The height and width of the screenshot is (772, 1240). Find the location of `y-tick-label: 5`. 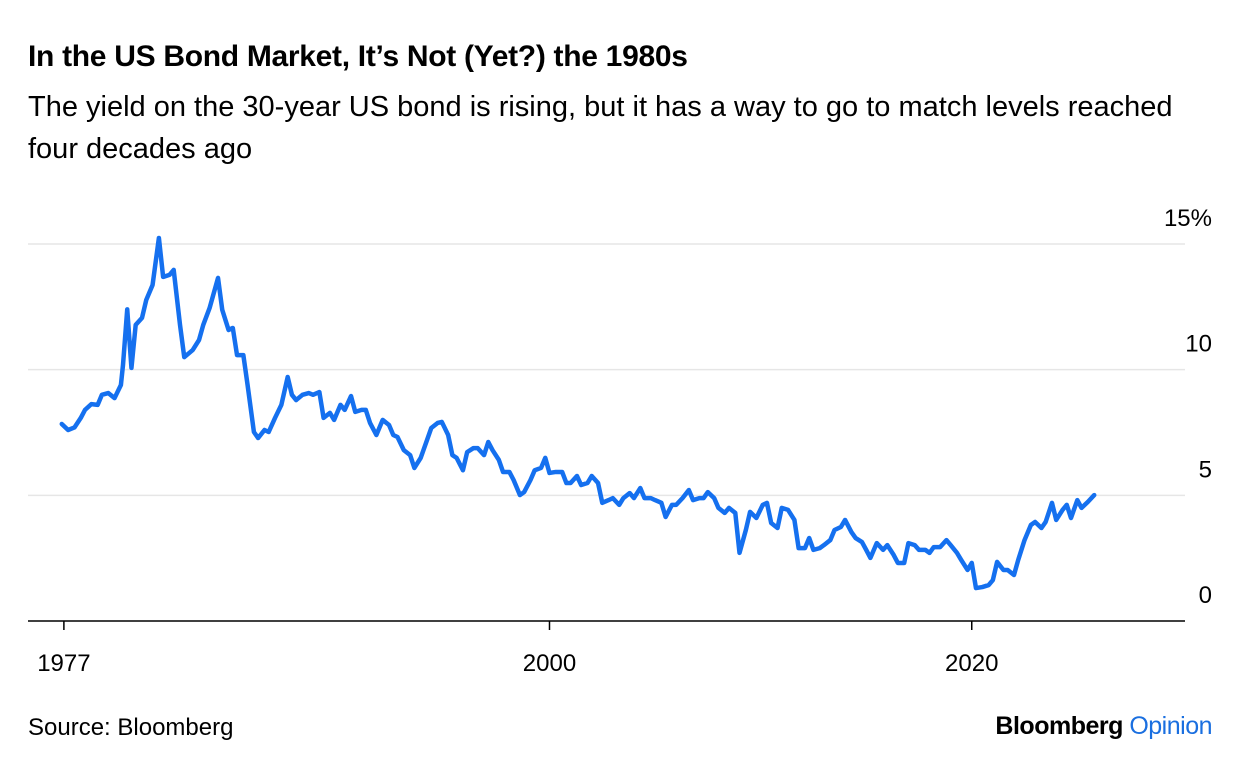

y-tick-label: 5 is located at coordinates (1205, 469).